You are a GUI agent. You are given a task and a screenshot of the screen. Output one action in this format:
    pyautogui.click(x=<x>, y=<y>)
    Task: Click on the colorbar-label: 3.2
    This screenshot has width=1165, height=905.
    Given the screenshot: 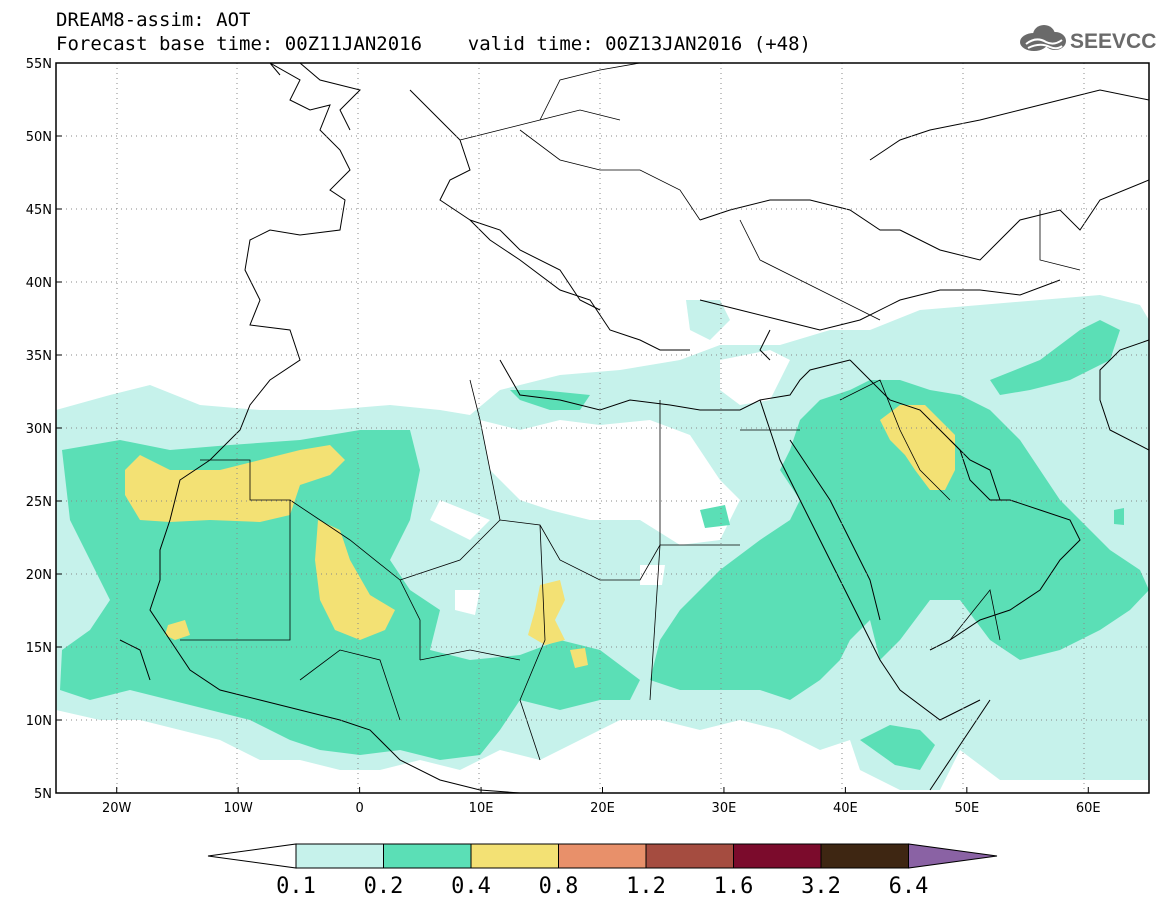 What is the action you would take?
    pyautogui.click(x=821, y=886)
    